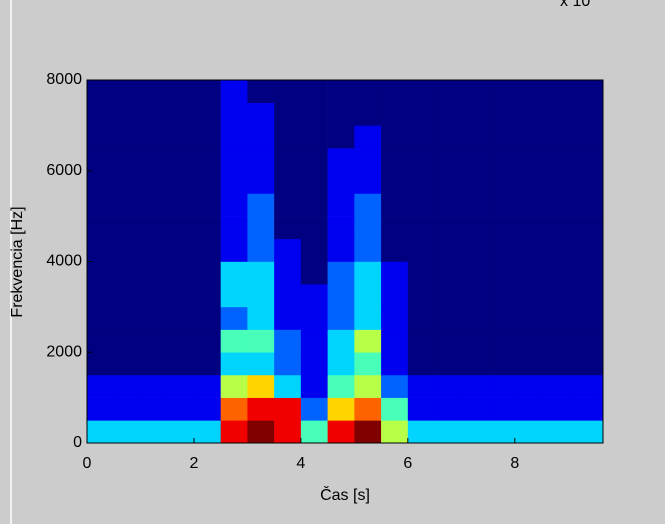 The image size is (665, 524). I want to click on x-axis-label: Čas [s], so click(345, 494).